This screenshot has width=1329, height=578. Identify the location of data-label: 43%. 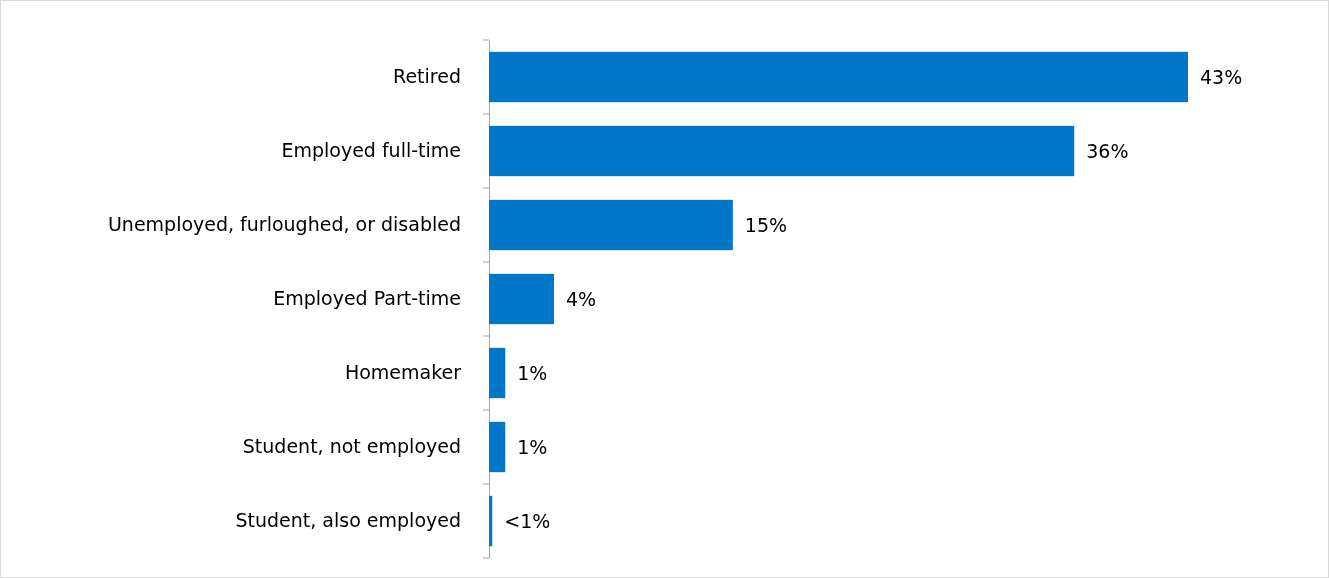
(1221, 76).